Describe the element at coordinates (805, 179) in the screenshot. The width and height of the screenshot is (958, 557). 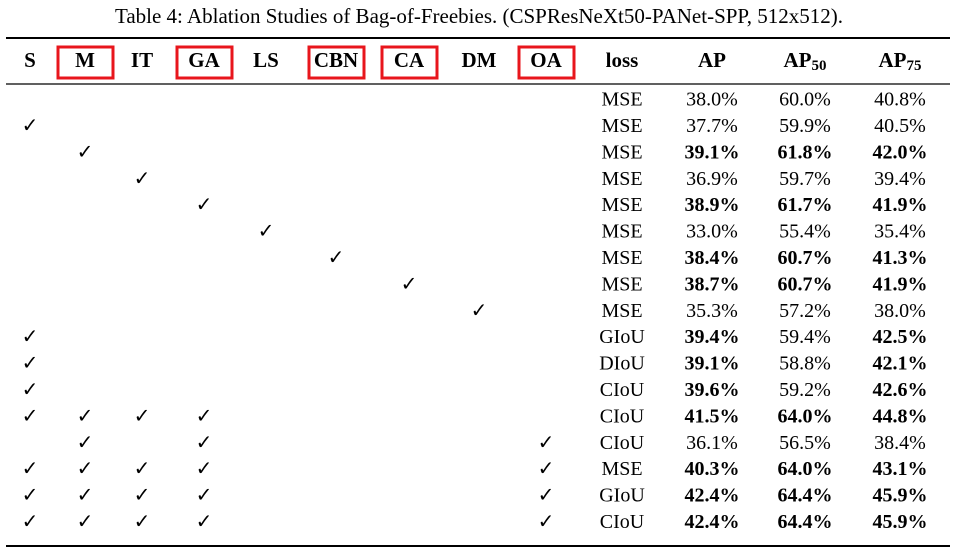
I see `metric-cell: 59.7%` at that location.